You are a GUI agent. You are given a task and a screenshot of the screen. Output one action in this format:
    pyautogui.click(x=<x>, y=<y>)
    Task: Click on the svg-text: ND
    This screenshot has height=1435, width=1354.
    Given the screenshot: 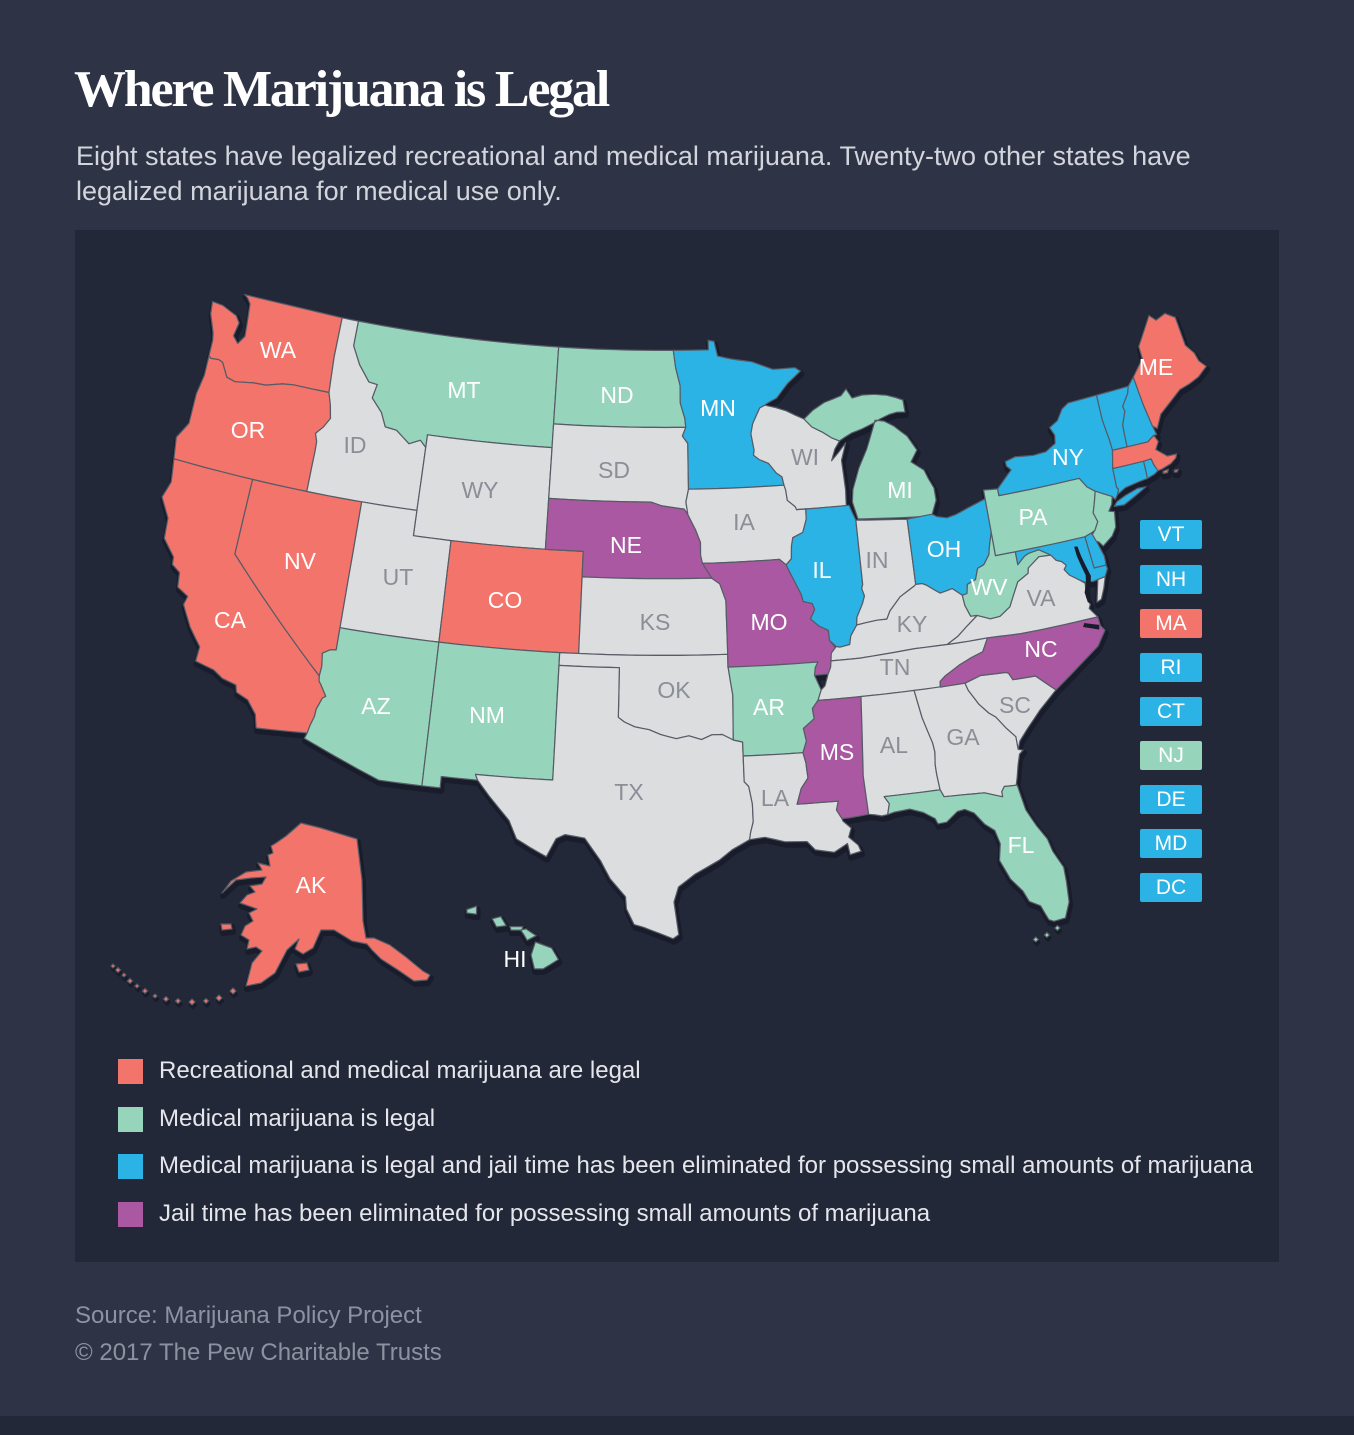 What is the action you would take?
    pyautogui.click(x=616, y=395)
    